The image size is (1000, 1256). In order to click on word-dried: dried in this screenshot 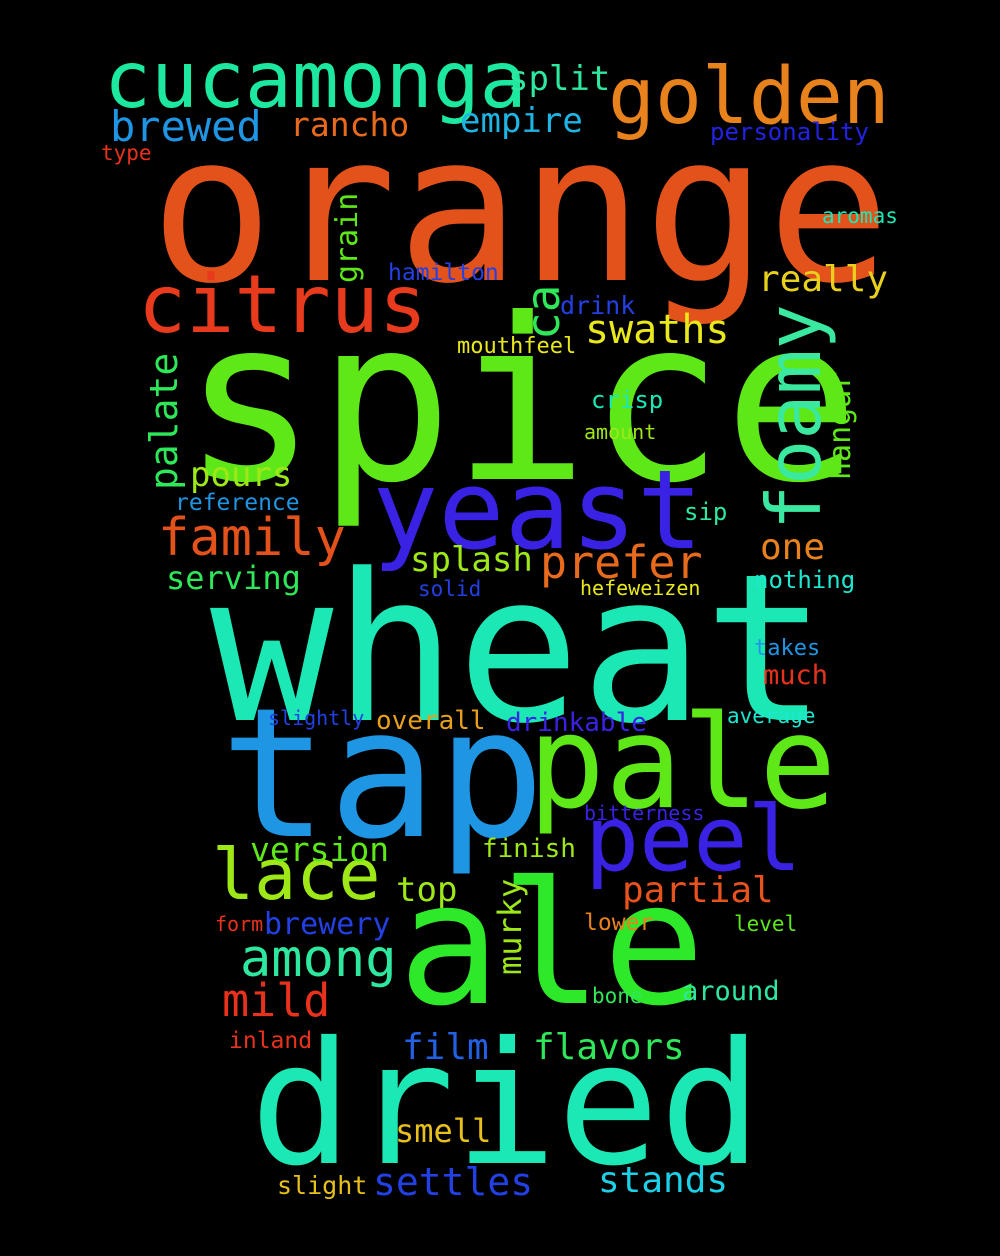, I will do `click(506, 1105)`.